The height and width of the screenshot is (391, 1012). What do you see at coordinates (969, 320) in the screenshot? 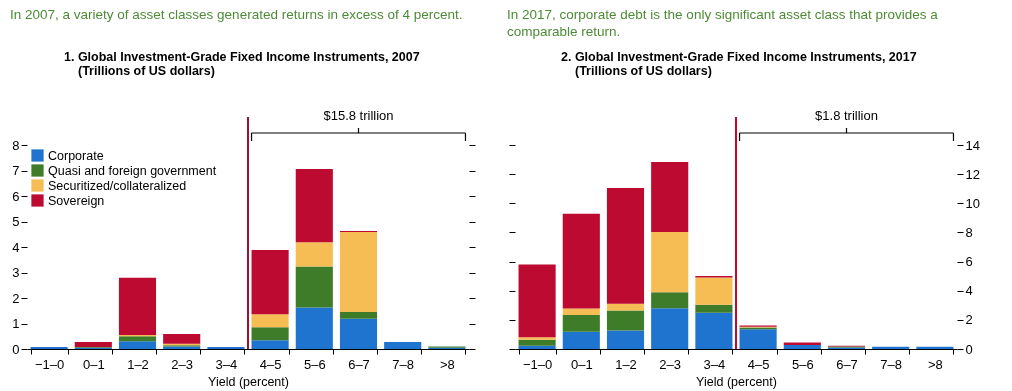
I see `y2-tick-label: 2` at bounding box center [969, 320].